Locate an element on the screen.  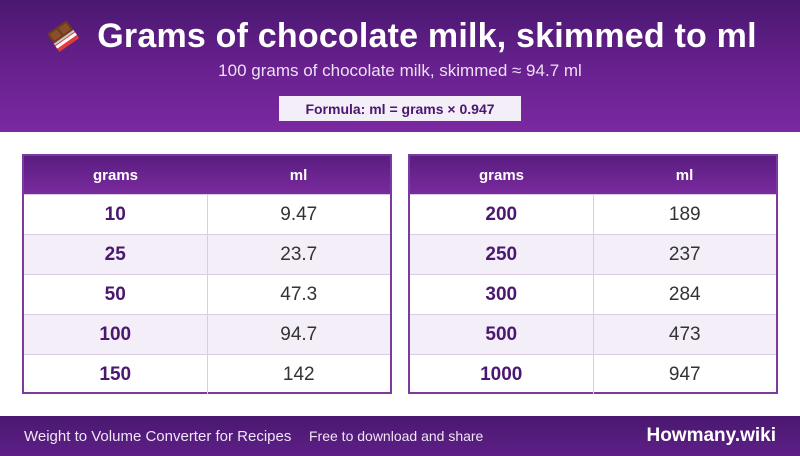
table-row: 25 23.7 is located at coordinates (207, 254).